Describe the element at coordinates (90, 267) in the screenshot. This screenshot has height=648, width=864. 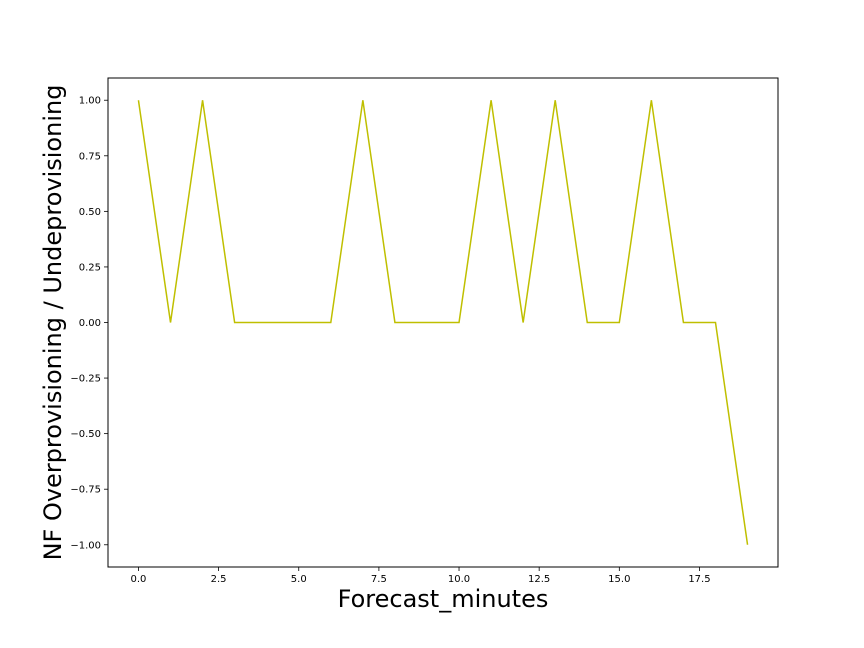
I see `y-tick-label: 0.25` at that location.